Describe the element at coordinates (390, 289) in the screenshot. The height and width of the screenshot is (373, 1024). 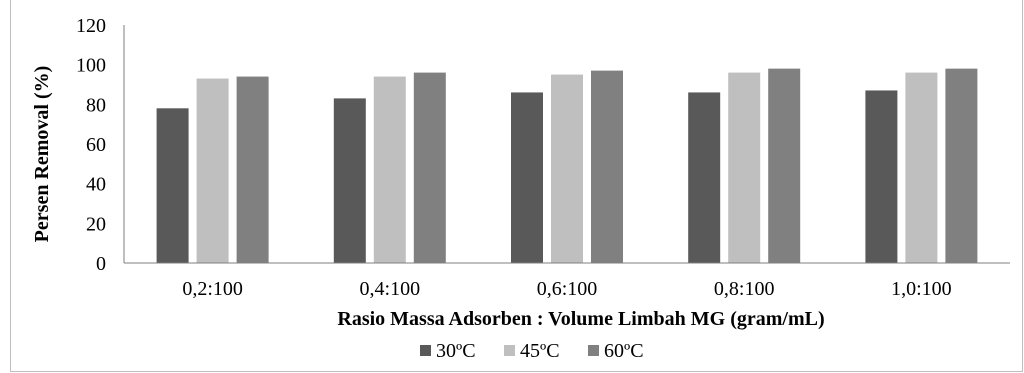
I see `x-tick-label: 0,4:100` at that location.